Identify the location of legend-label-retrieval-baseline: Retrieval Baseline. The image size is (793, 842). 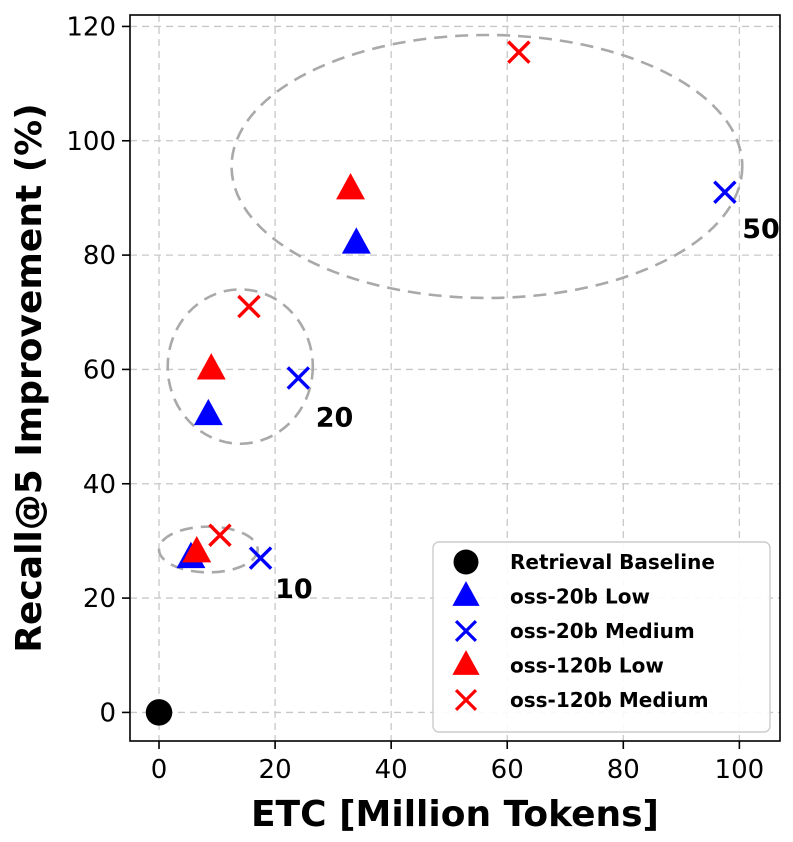
(612, 562).